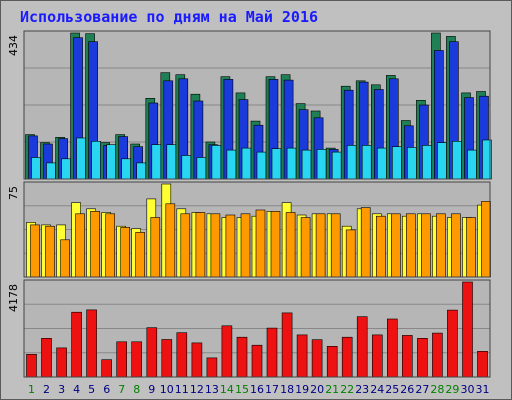 This screenshot has width=512, height=400. I want to click on bar-bottom-s0-d1, so click(31, 365).